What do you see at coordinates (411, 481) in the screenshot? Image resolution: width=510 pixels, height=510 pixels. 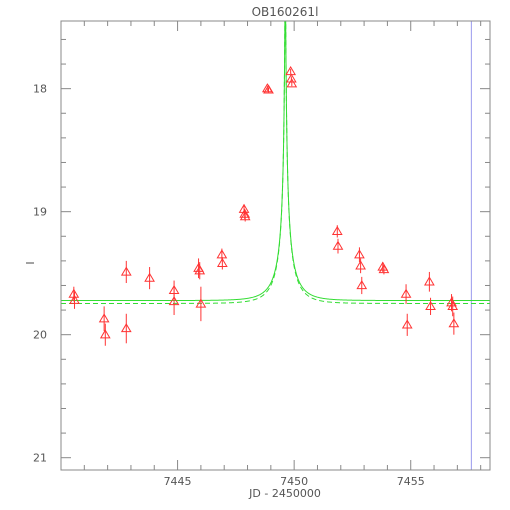 I see `x-tick-label: 7455` at bounding box center [411, 481].